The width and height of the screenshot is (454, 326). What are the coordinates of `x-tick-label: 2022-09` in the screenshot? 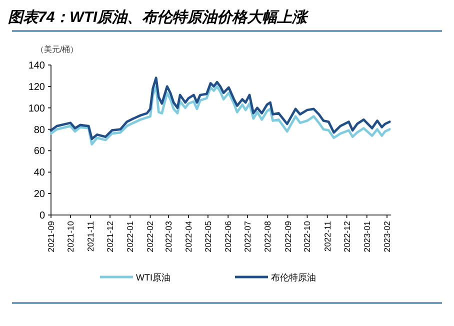 It's located at (287, 236).